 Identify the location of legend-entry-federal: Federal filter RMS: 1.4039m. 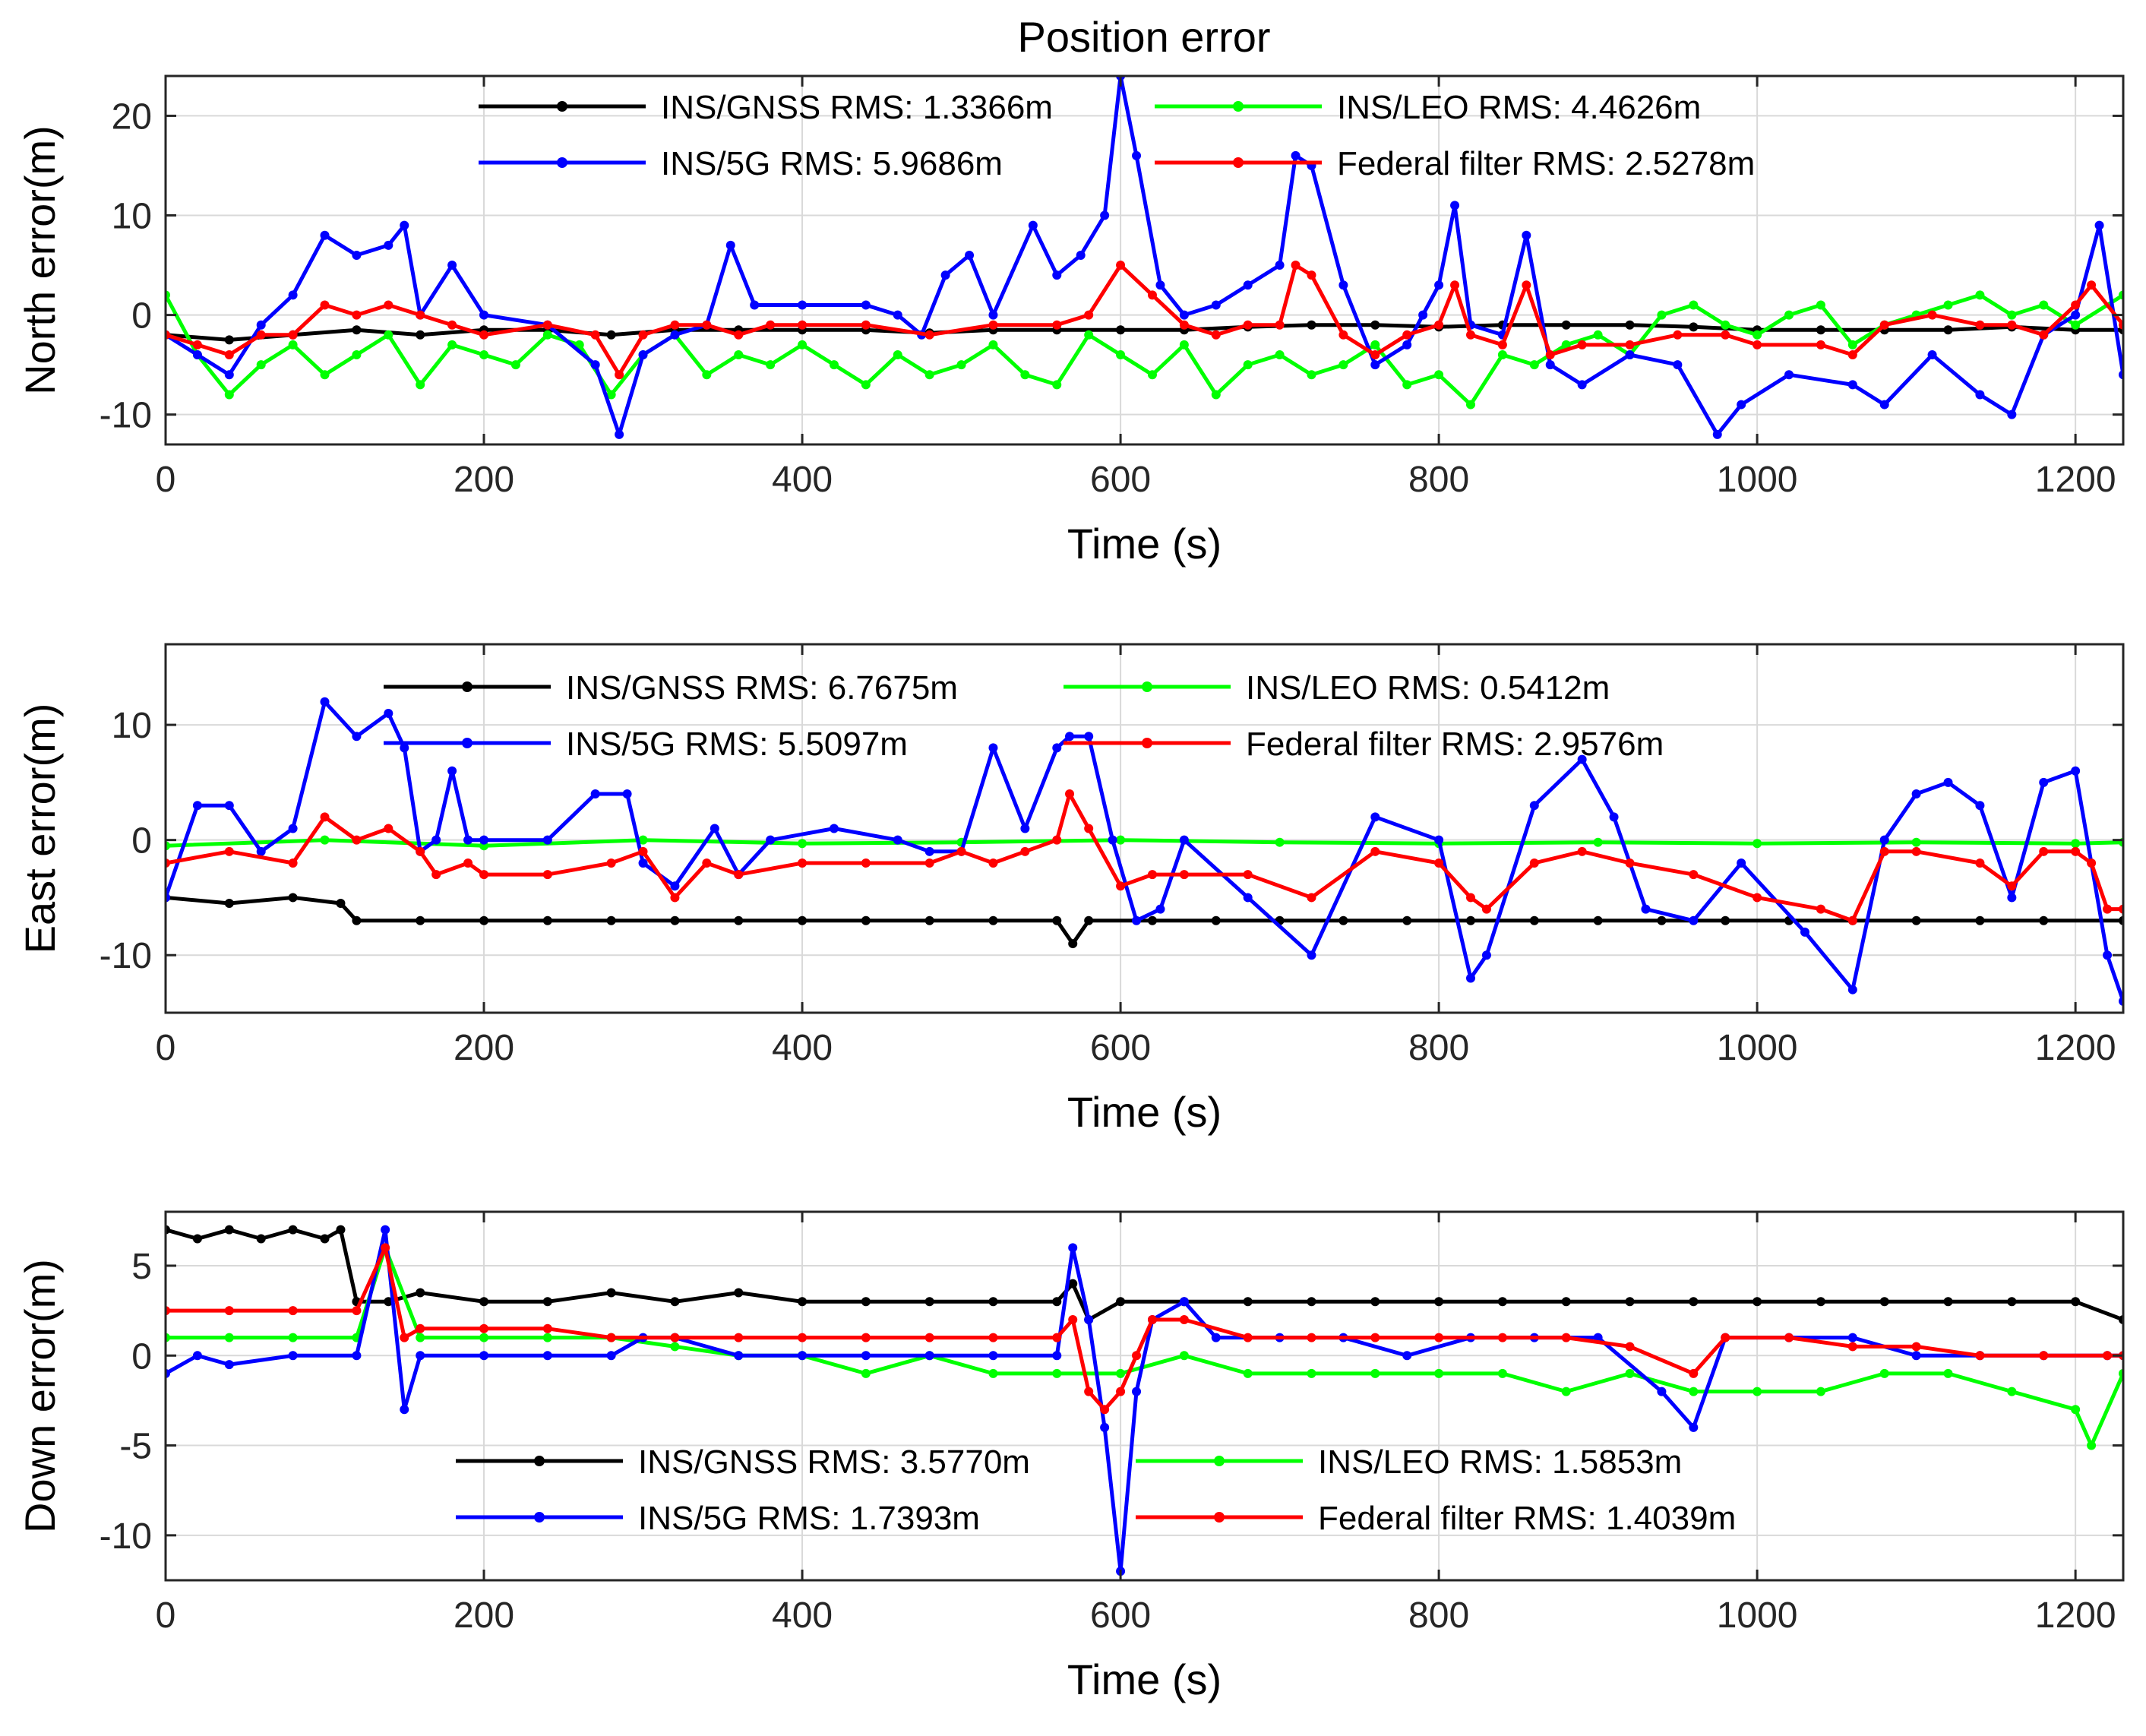
(1436, 1518).